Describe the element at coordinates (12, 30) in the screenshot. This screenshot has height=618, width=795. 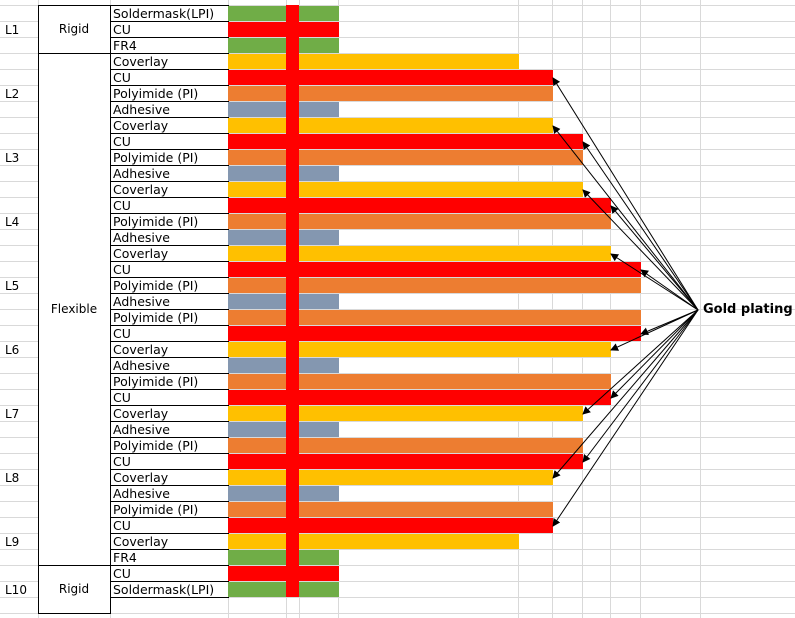
I see `layer-label: L1` at that location.